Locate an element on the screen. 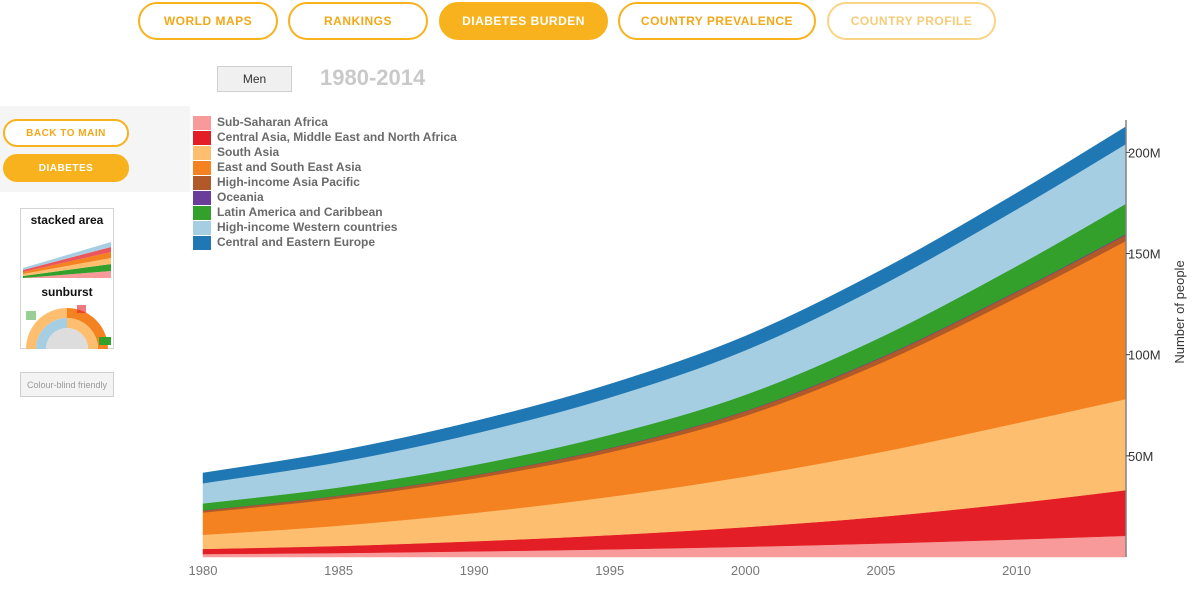  legend-label: Central and Eastern Europe is located at coordinates (296, 242).